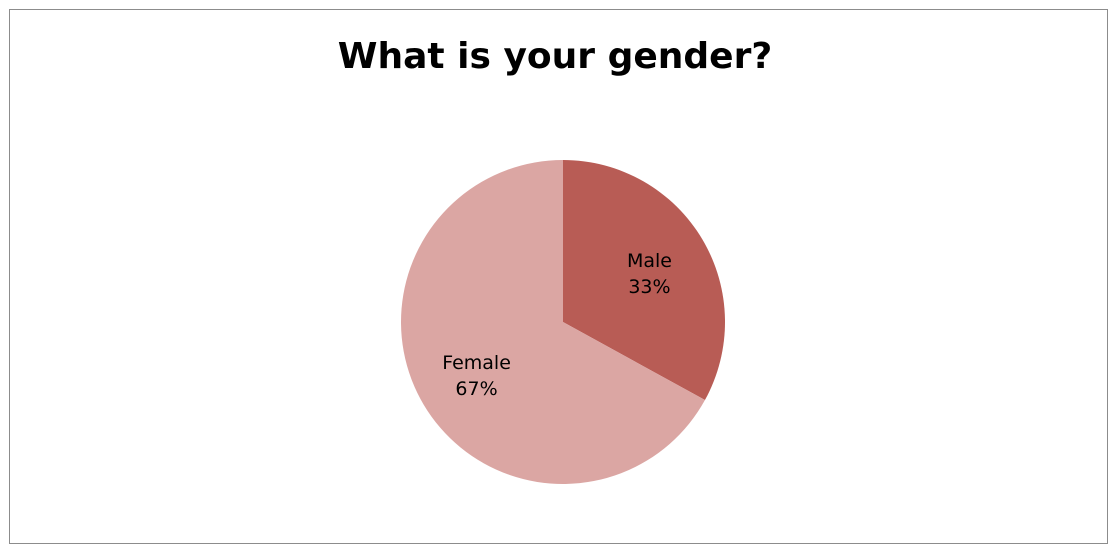 This screenshot has height=544, width=1110. Describe the element at coordinates (476, 389) in the screenshot. I see `slice-percent-female: 67%` at that location.